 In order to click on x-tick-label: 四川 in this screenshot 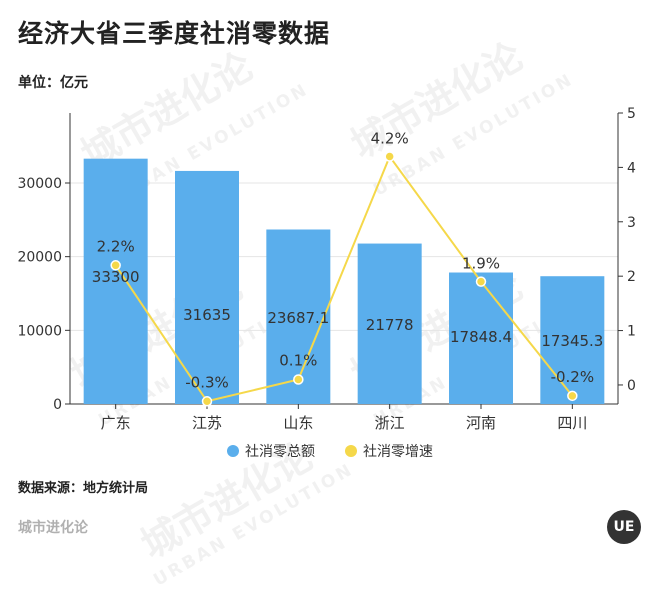, I will do `click(572, 423)`.